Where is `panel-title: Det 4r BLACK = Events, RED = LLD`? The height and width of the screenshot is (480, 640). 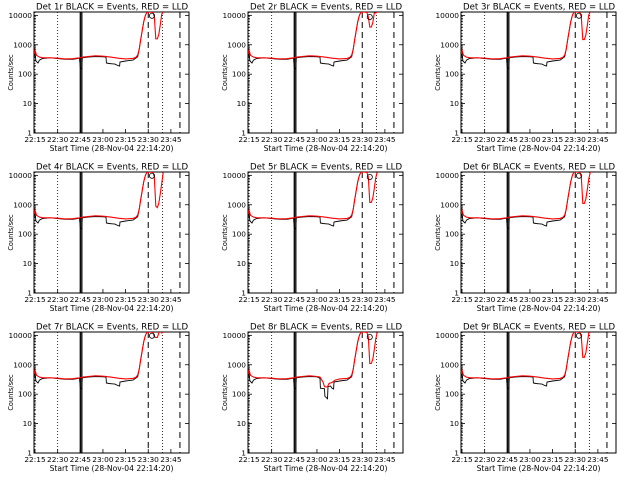 panel-title: Det 4r BLACK = Events, RED = LLD is located at coordinates (112, 168).